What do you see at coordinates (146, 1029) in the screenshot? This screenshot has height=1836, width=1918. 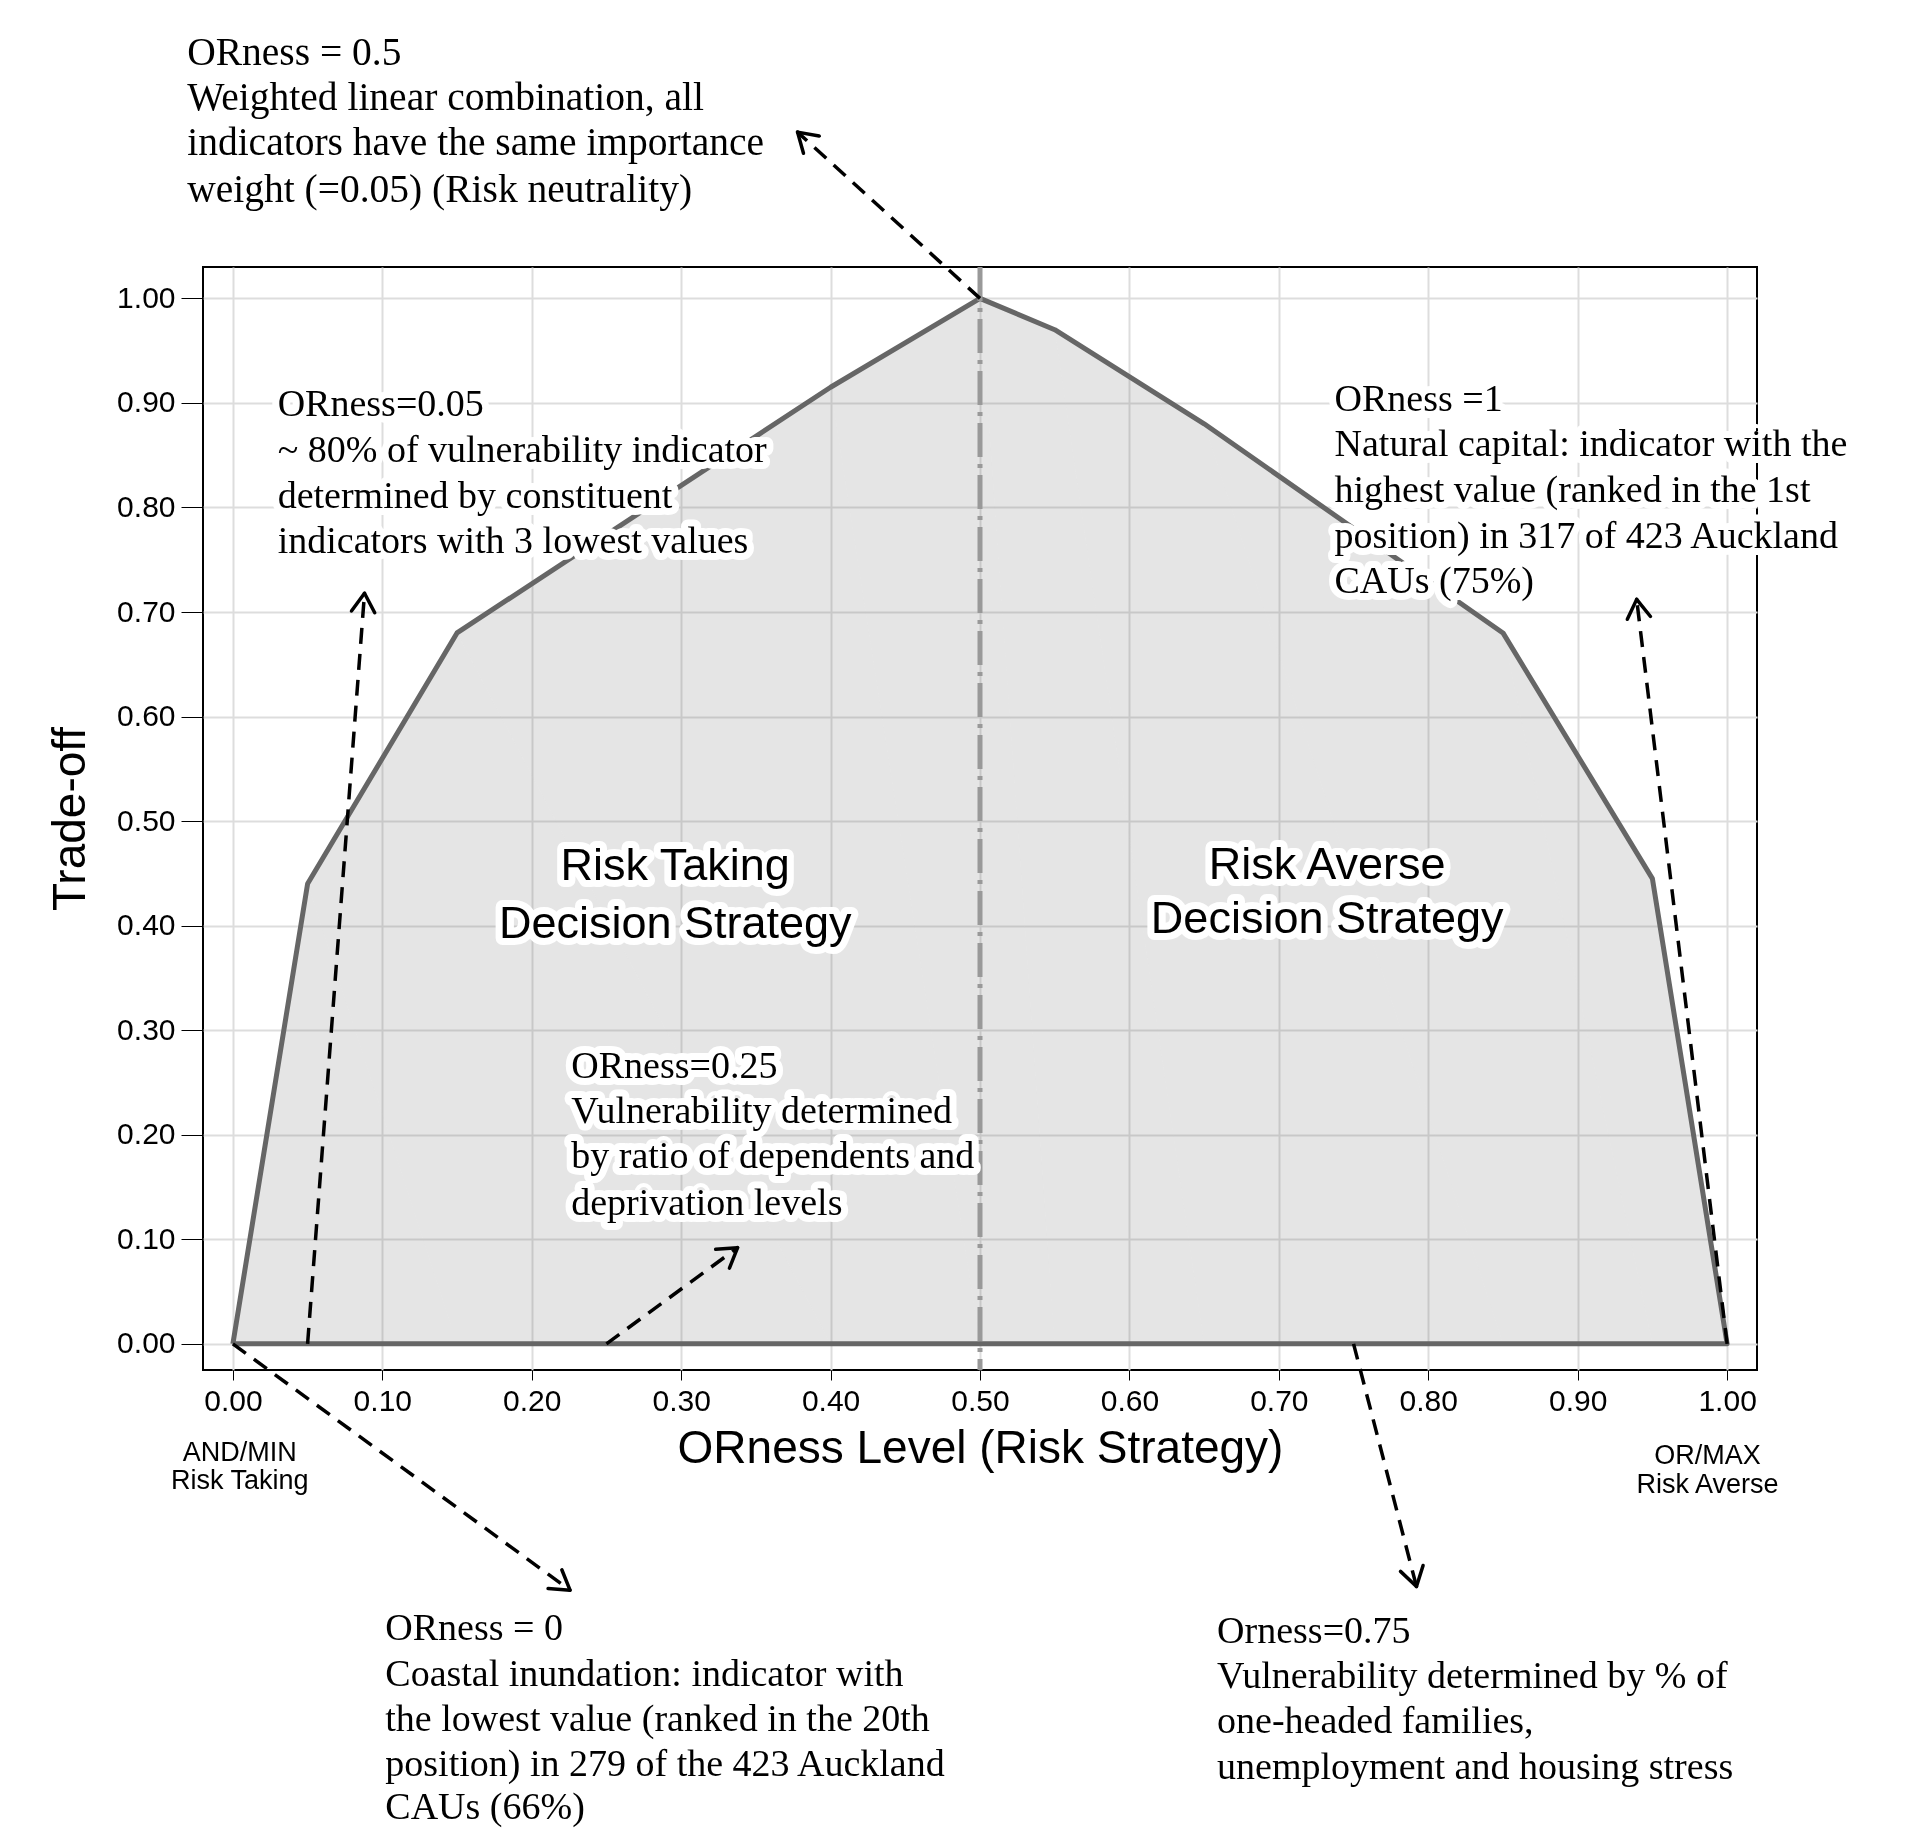 I see `y-tick-label: 0.30` at bounding box center [146, 1029].